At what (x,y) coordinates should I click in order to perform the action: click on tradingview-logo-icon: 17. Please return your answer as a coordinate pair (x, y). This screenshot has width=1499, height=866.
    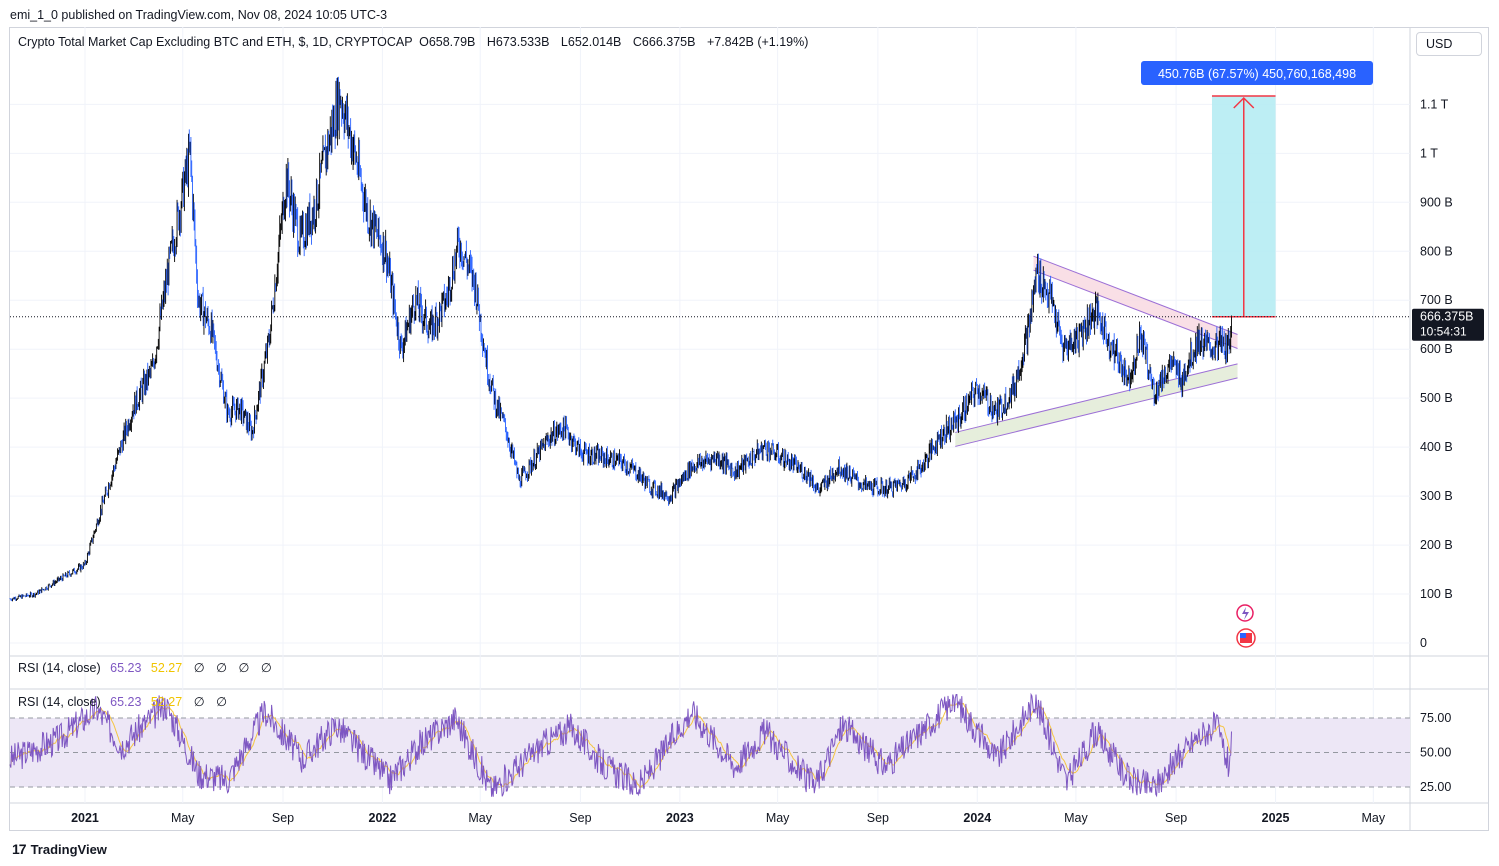
    Looking at the image, I should click on (19, 849).